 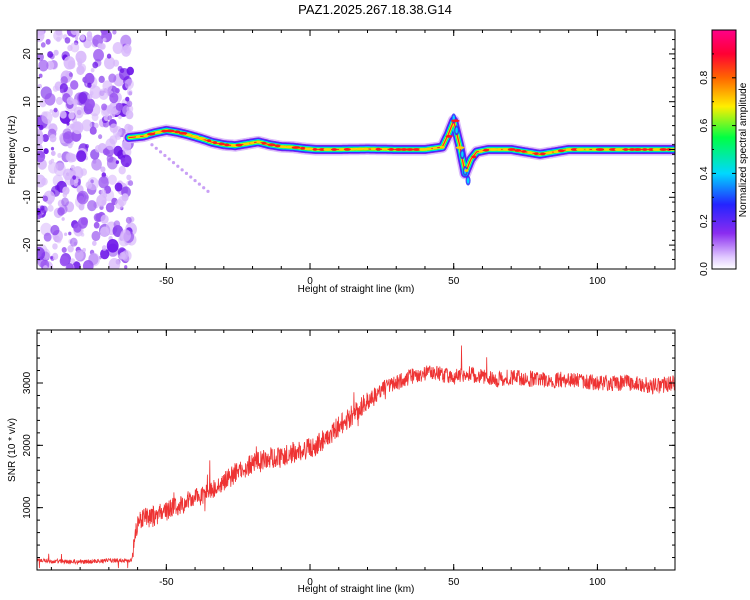 What do you see at coordinates (454, 281) in the screenshot?
I see `x-tick-label: 50` at bounding box center [454, 281].